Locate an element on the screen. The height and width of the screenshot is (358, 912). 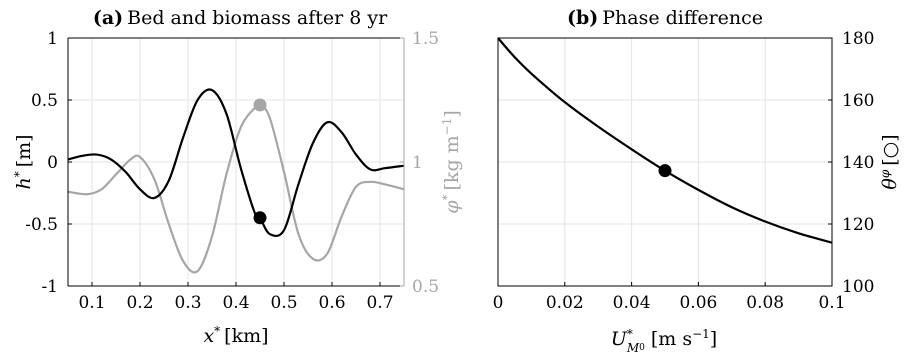
panel-a-markers is located at coordinates (260, 161).